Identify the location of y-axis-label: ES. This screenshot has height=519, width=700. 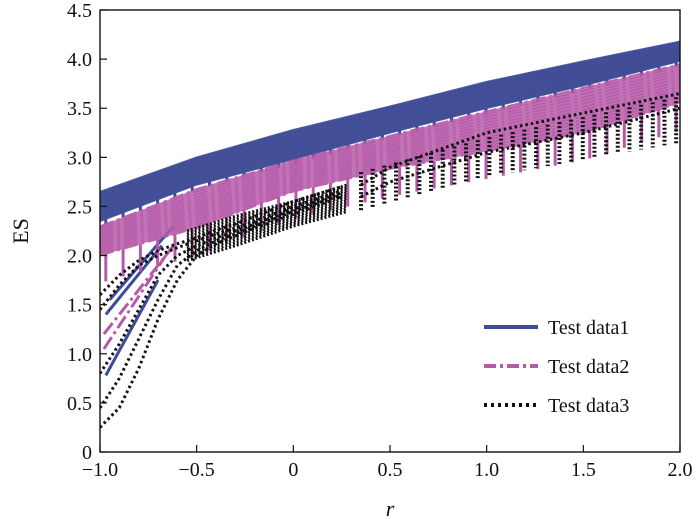
(20, 231).